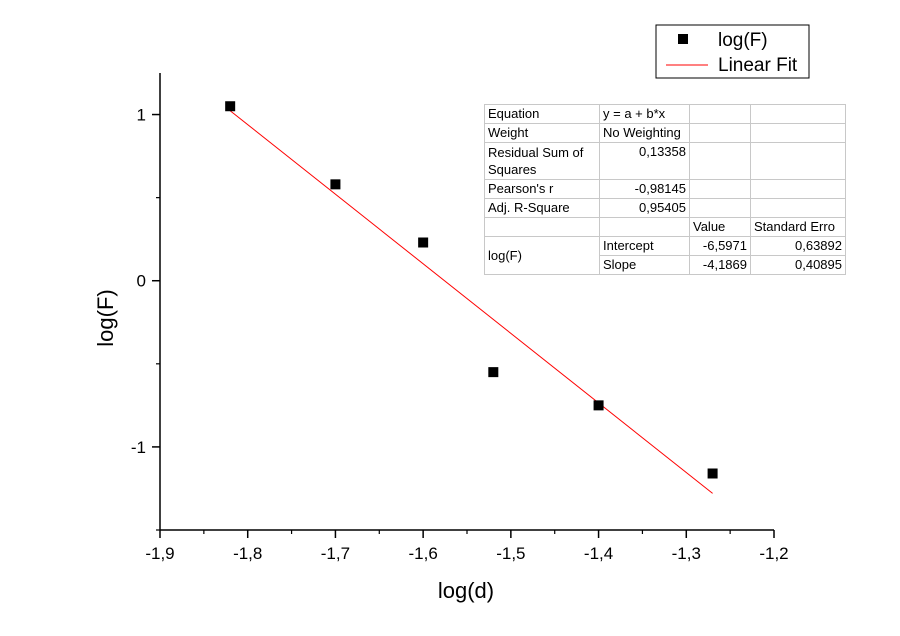  Describe the element at coordinates (758, 65) in the screenshot. I see `legend-label-linear-fit: Linear Fit` at that location.